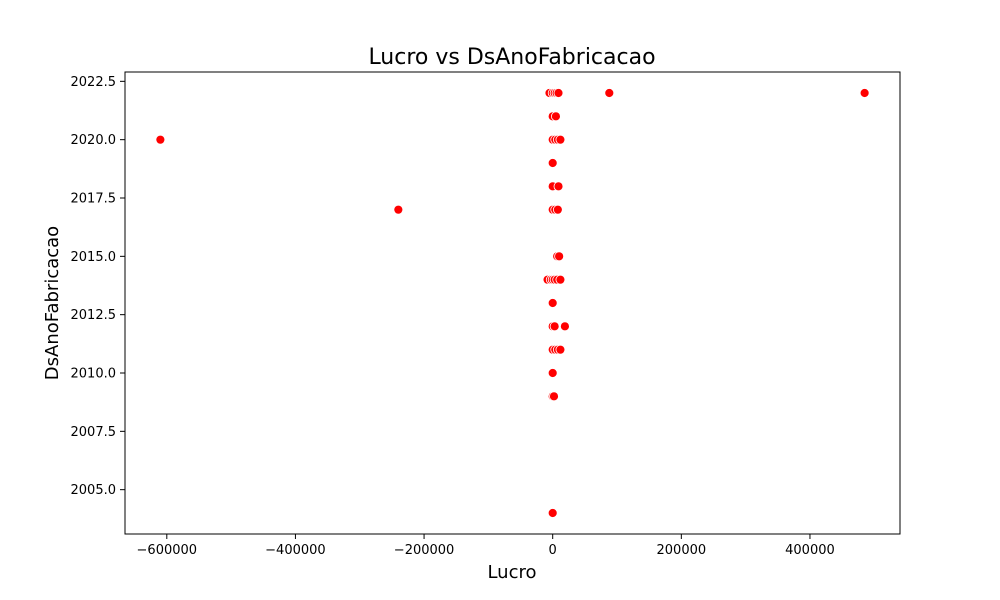 The image size is (1000, 600). I want to click on y-tick-label: 2012.5, so click(94, 315).